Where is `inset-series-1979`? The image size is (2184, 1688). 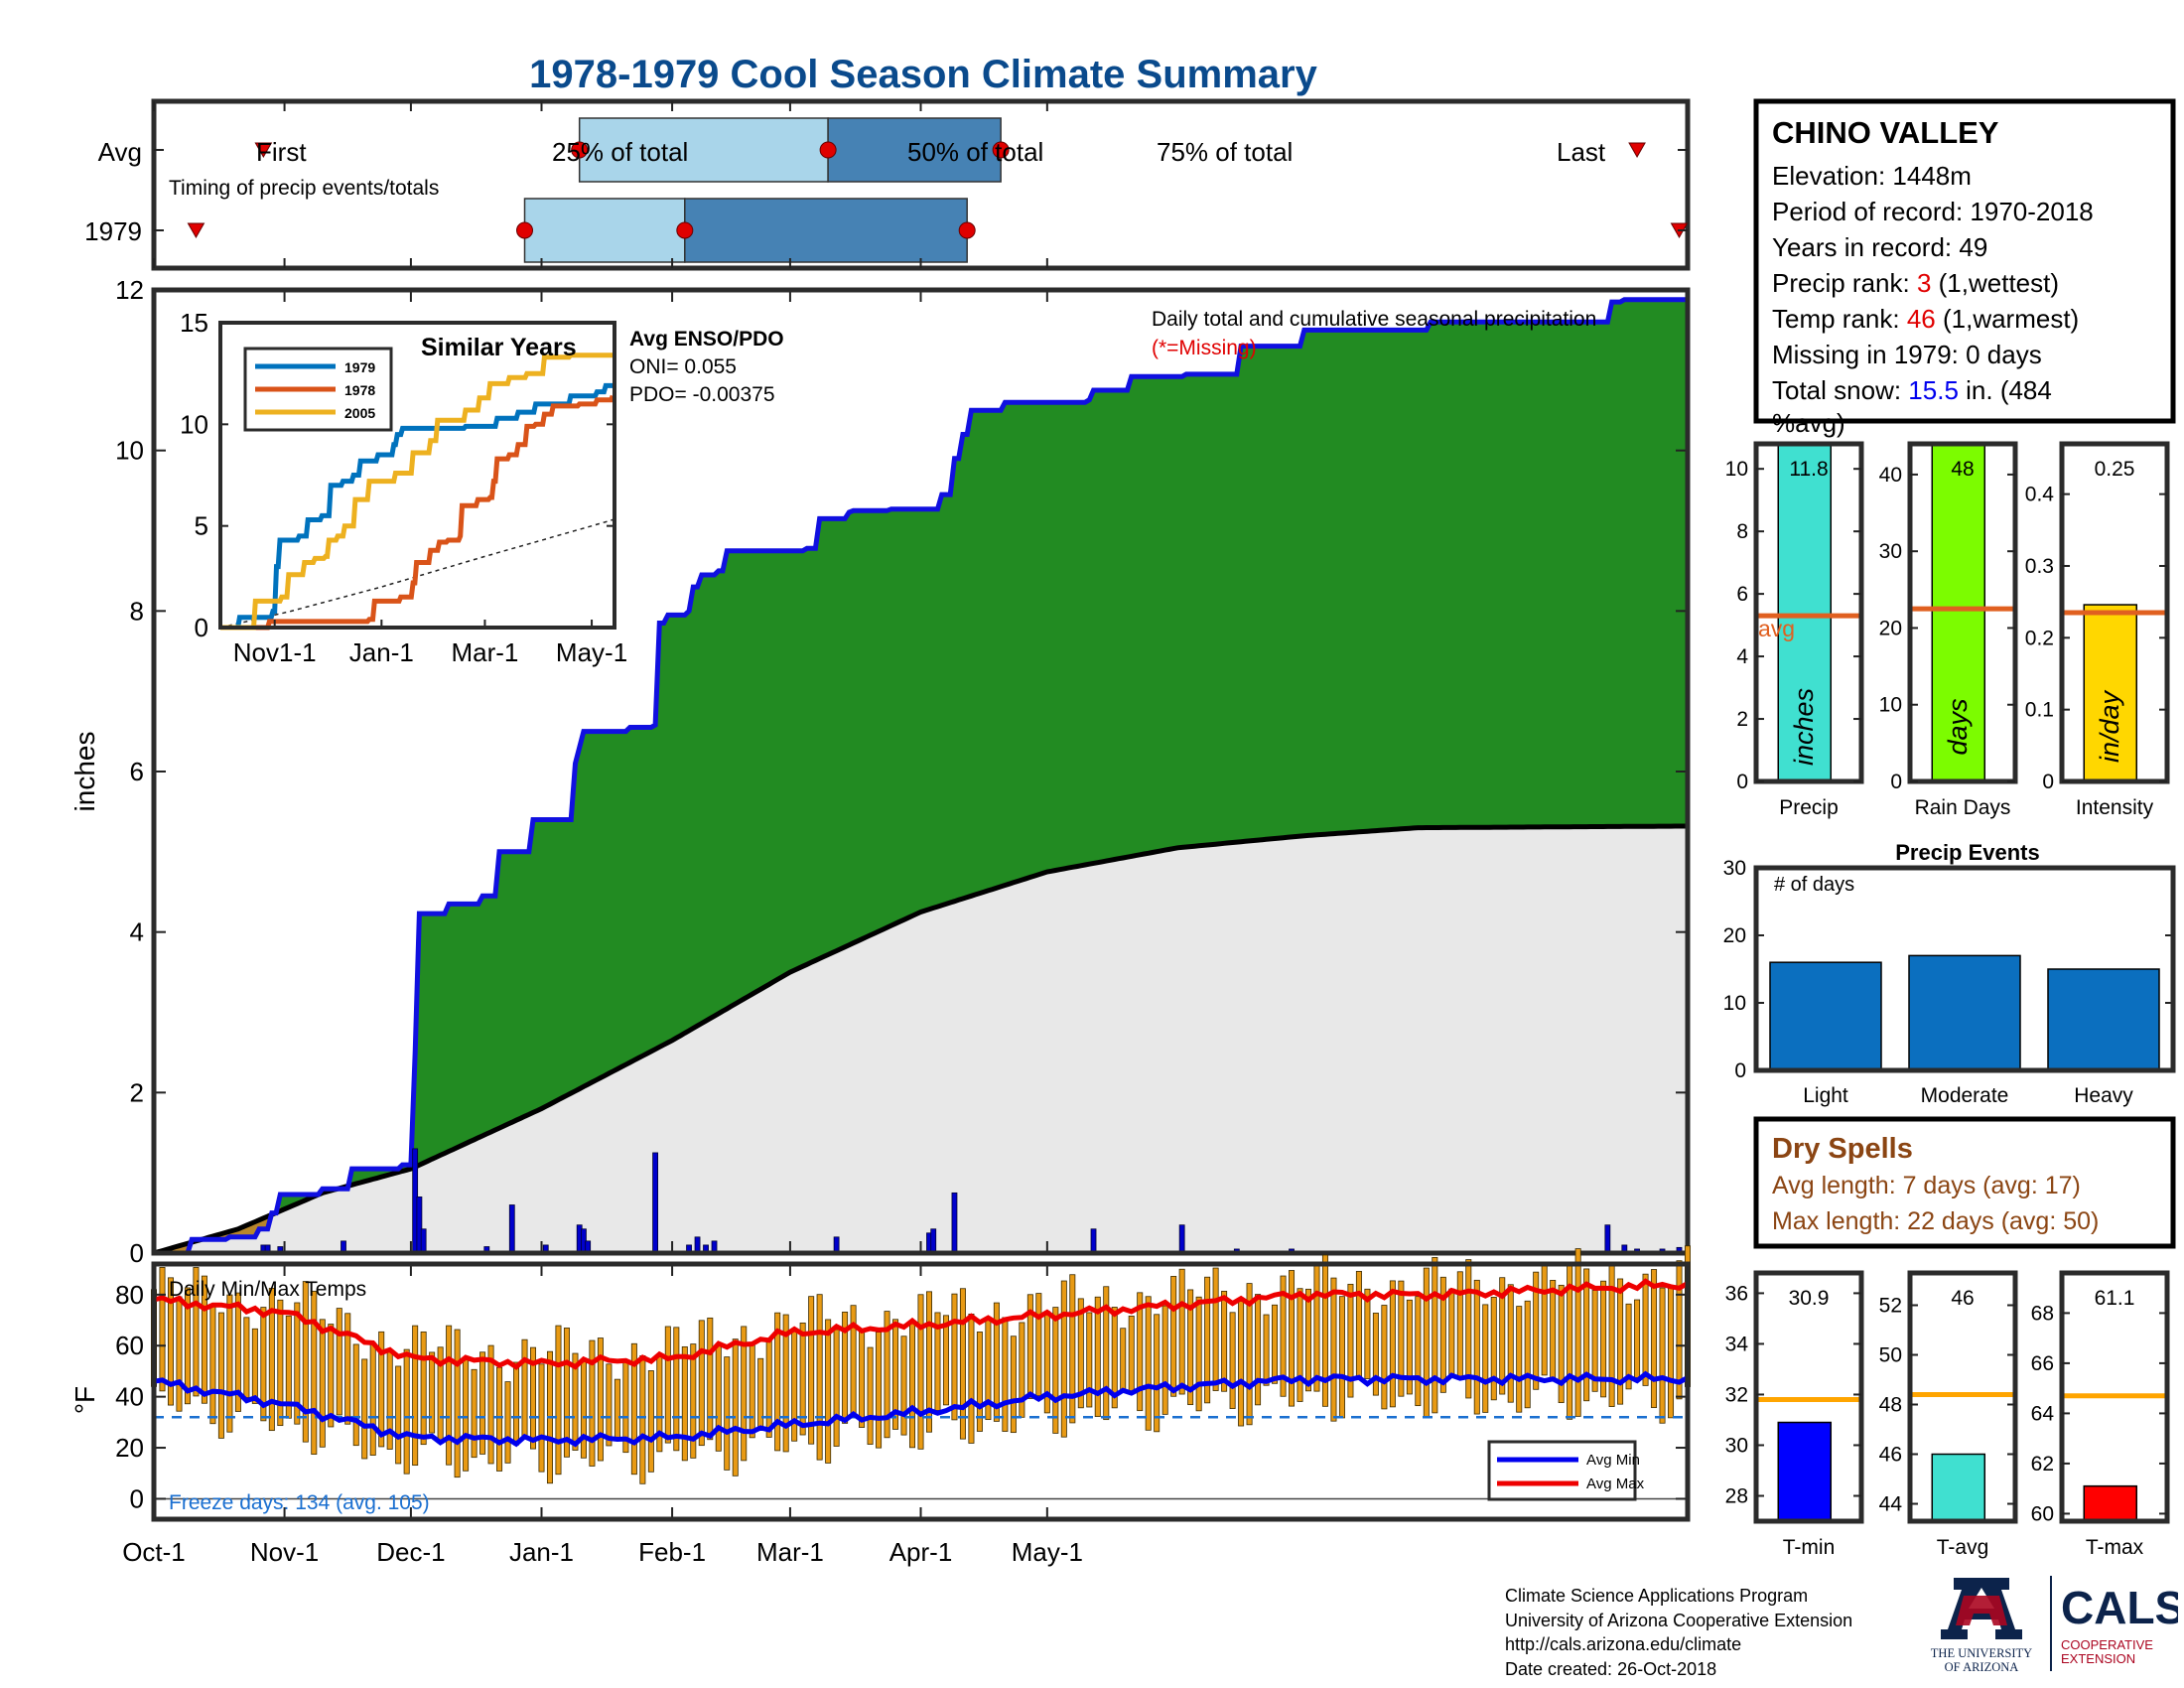
inset-series-1979 is located at coordinates (417, 506).